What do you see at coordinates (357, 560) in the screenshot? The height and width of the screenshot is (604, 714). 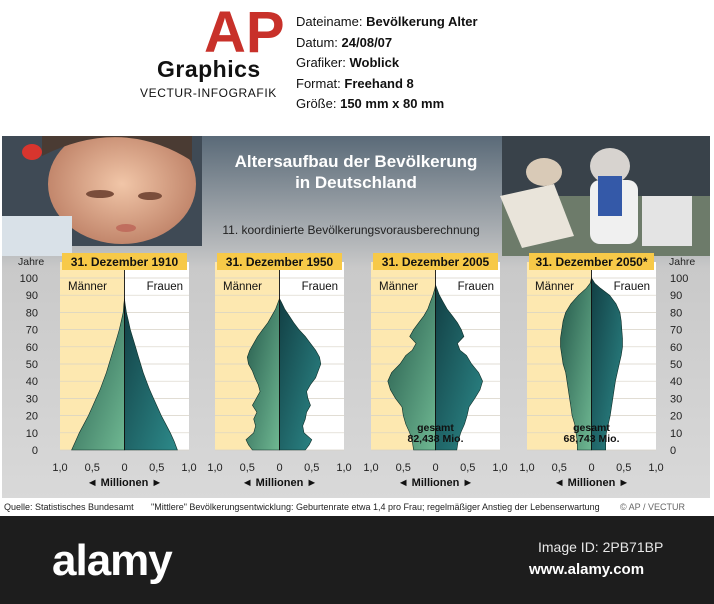 I see `alamy-watermark-strip: alamy Image ID: 2PB71BP www.alamy.com` at bounding box center [357, 560].